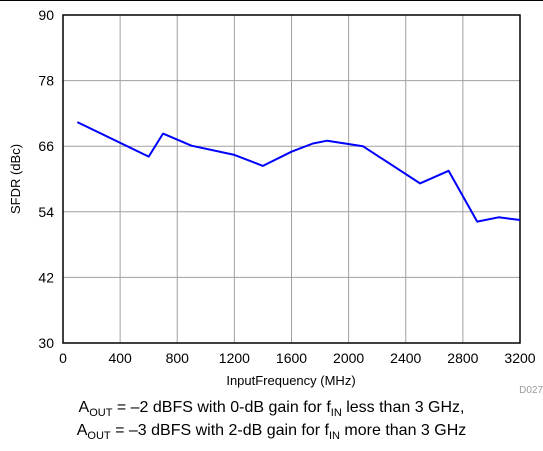 The image size is (543, 451). I want to click on x-tick-label: 2000, so click(348, 358).